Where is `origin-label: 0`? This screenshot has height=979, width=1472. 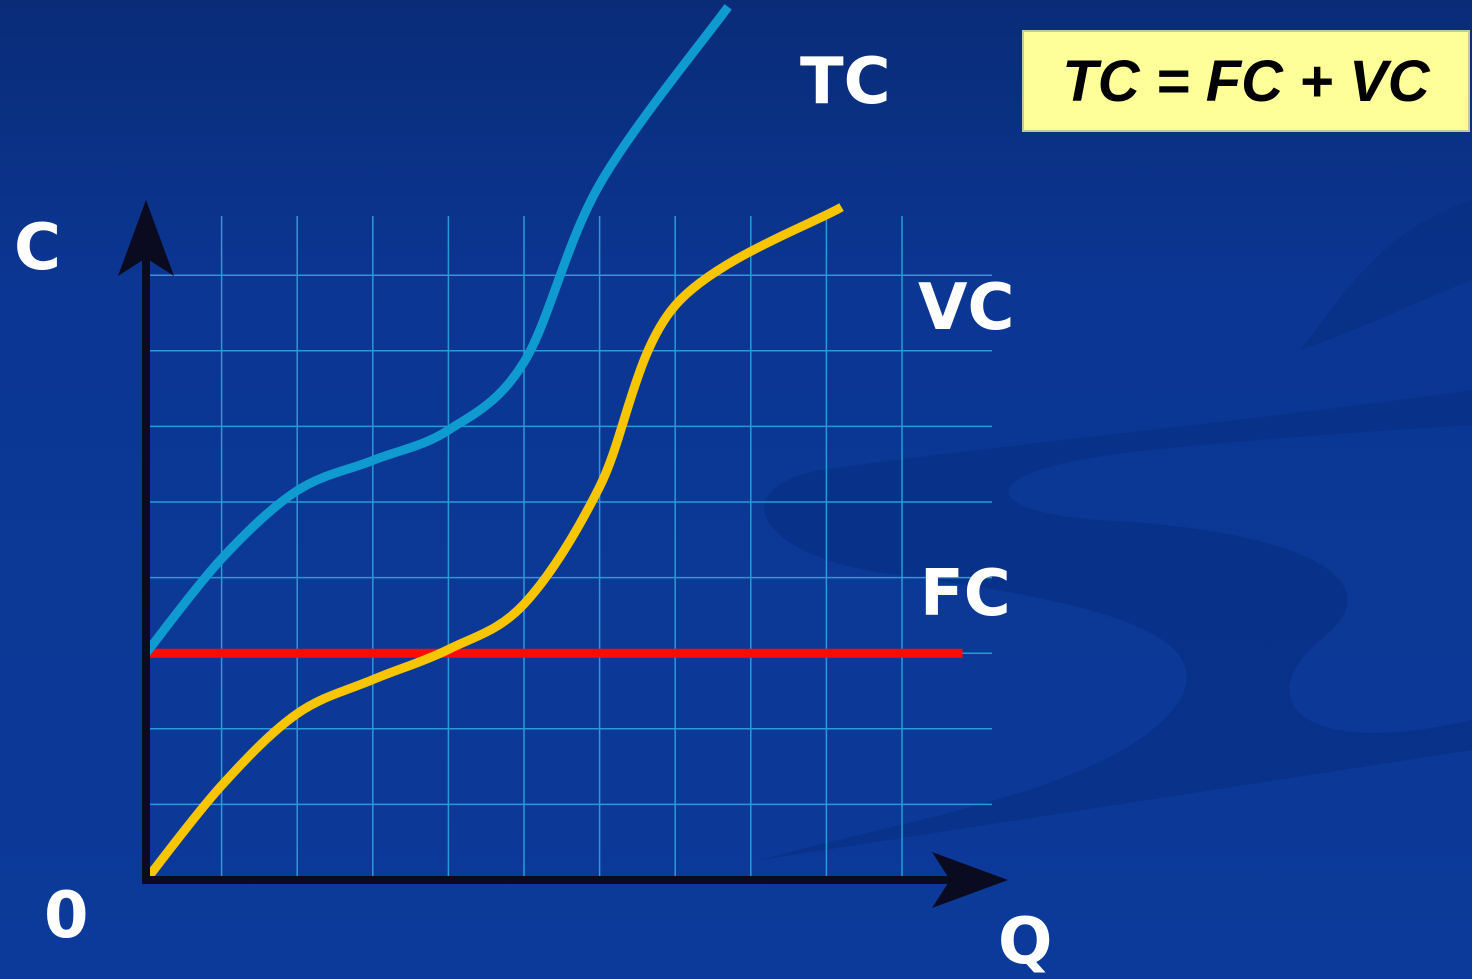 origin-label: 0 is located at coordinates (66, 916).